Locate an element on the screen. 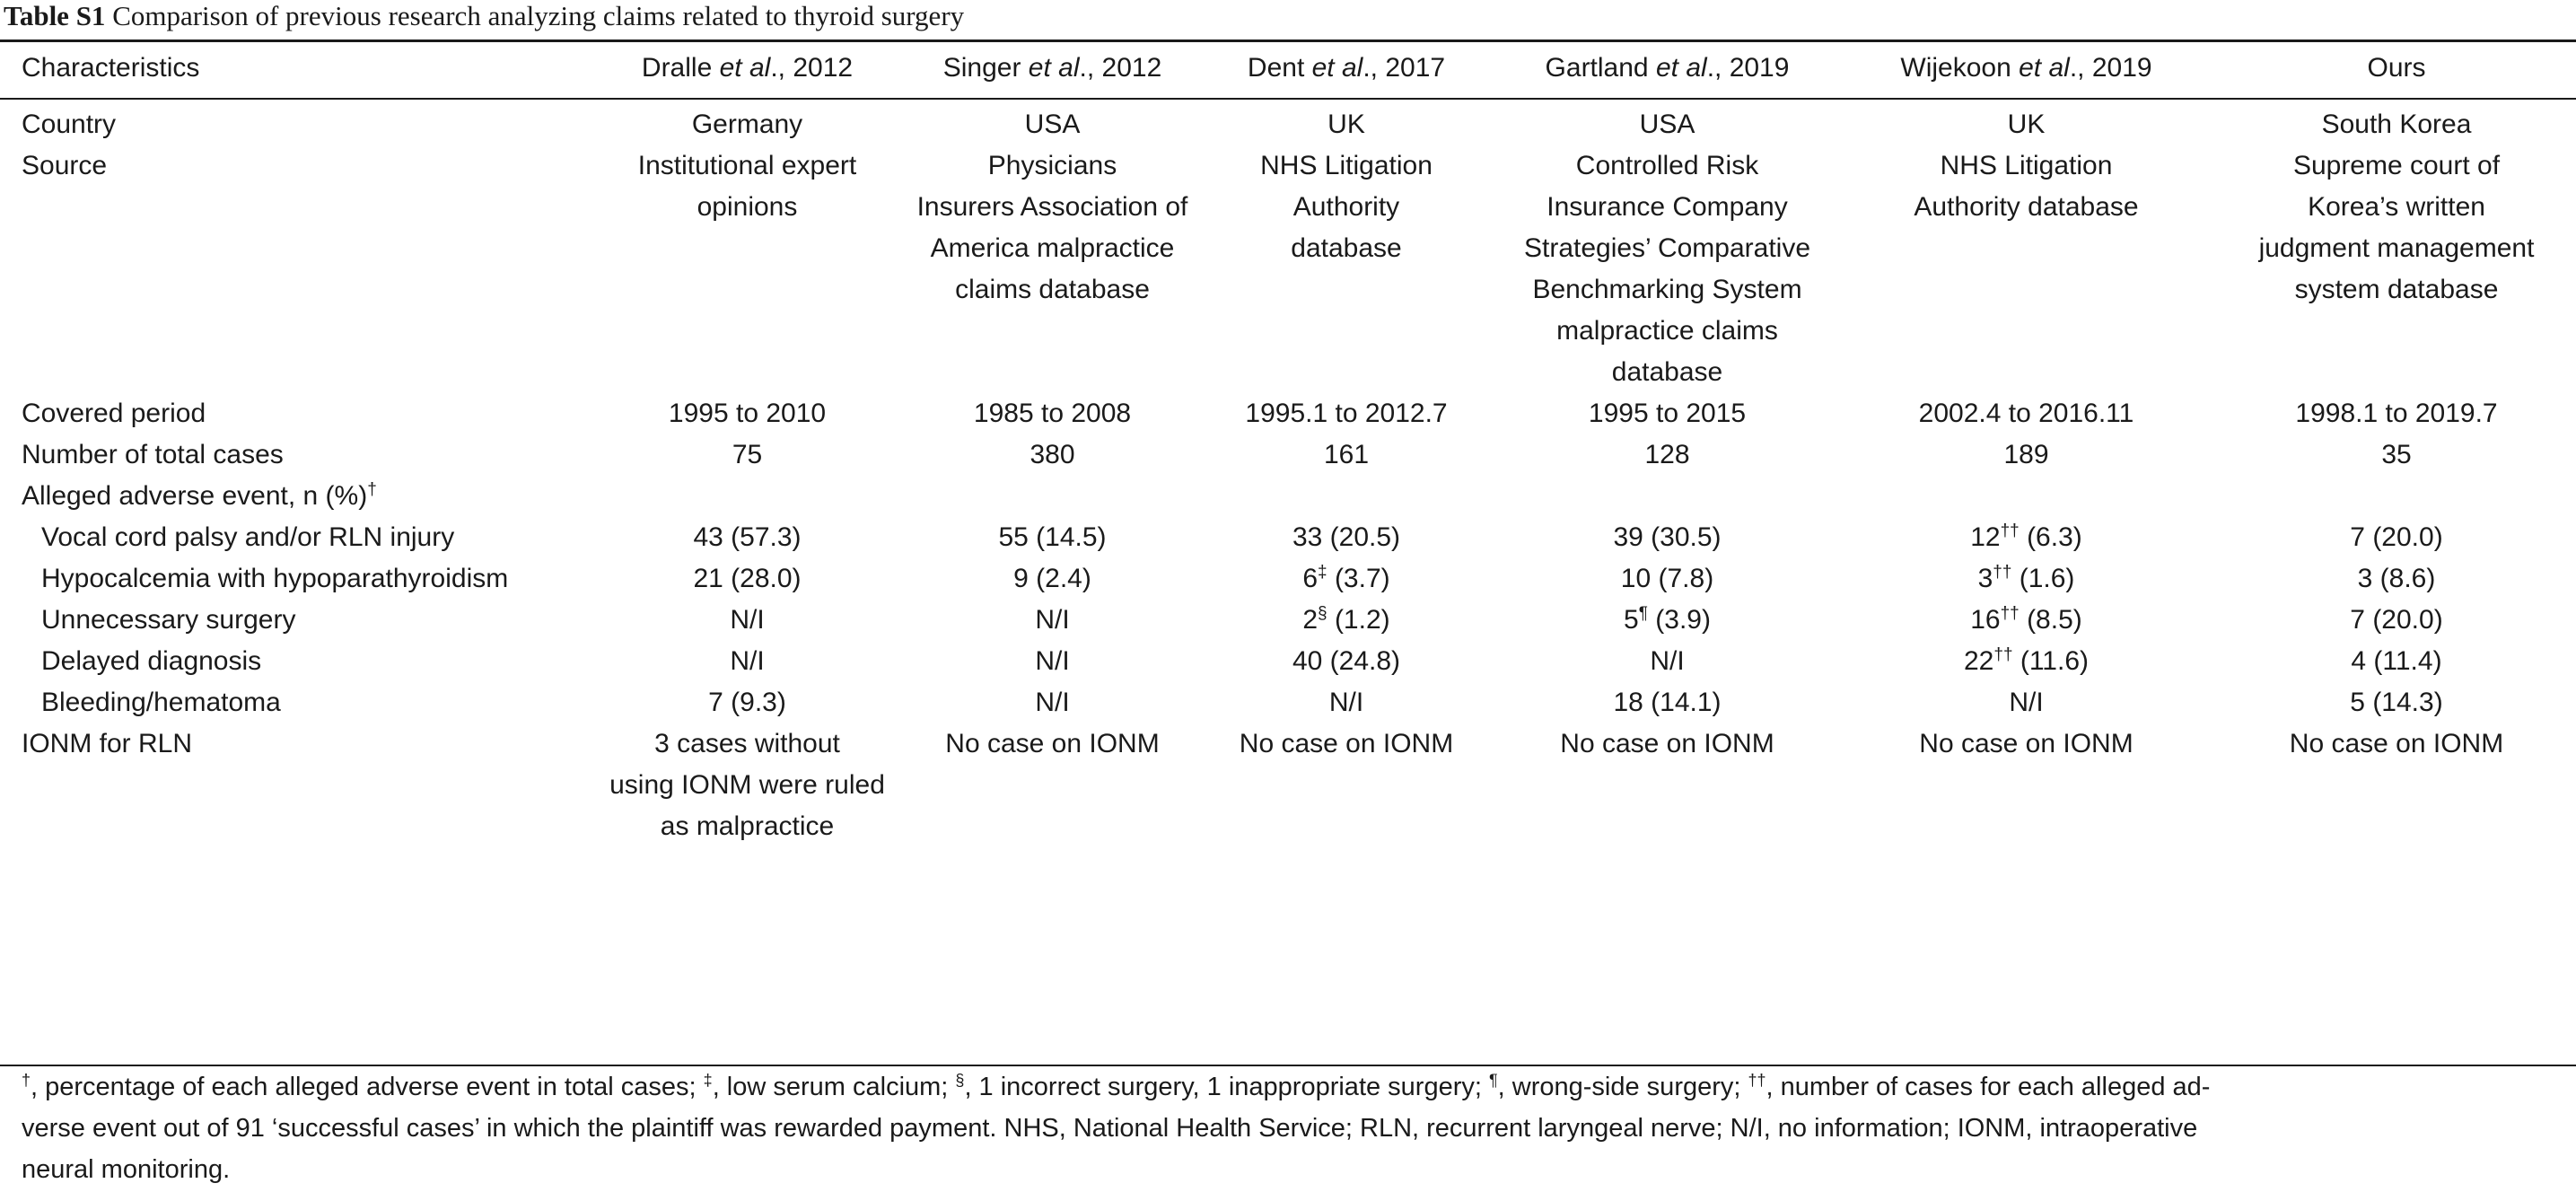 This screenshot has height=1192, width=2576. table-cell: 1985 to 2008 is located at coordinates (1052, 413).